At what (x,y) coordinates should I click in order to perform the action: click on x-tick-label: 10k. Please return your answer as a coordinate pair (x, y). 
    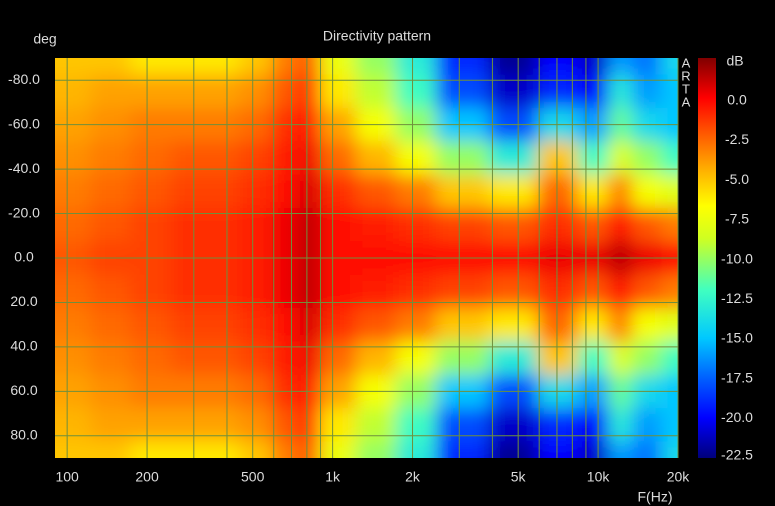
    Looking at the image, I should click on (599, 477).